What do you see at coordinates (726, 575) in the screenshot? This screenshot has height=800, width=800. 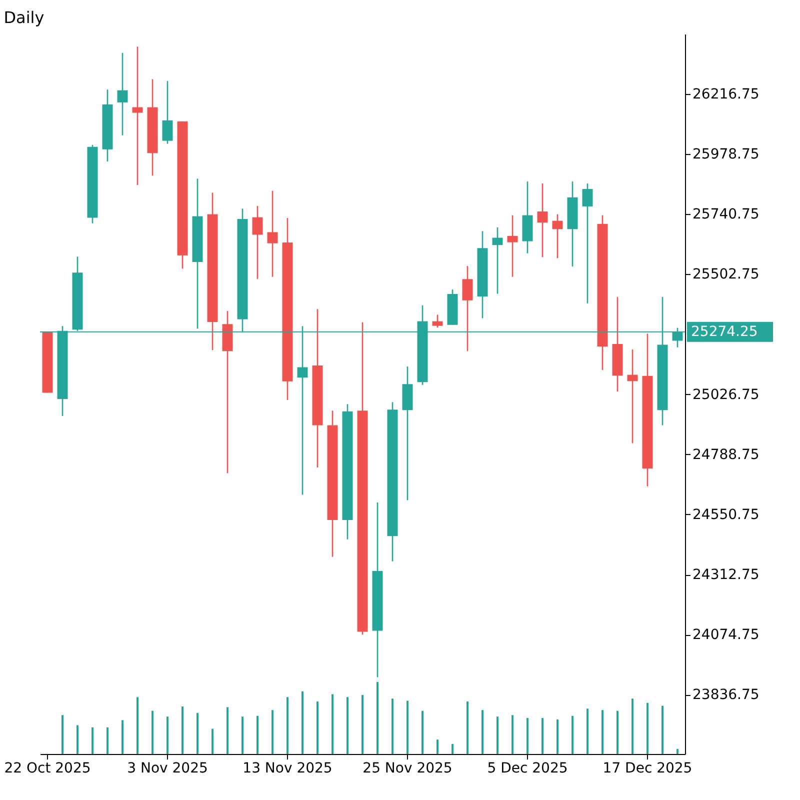 I see `y-tick-label: 24312.75` at bounding box center [726, 575].